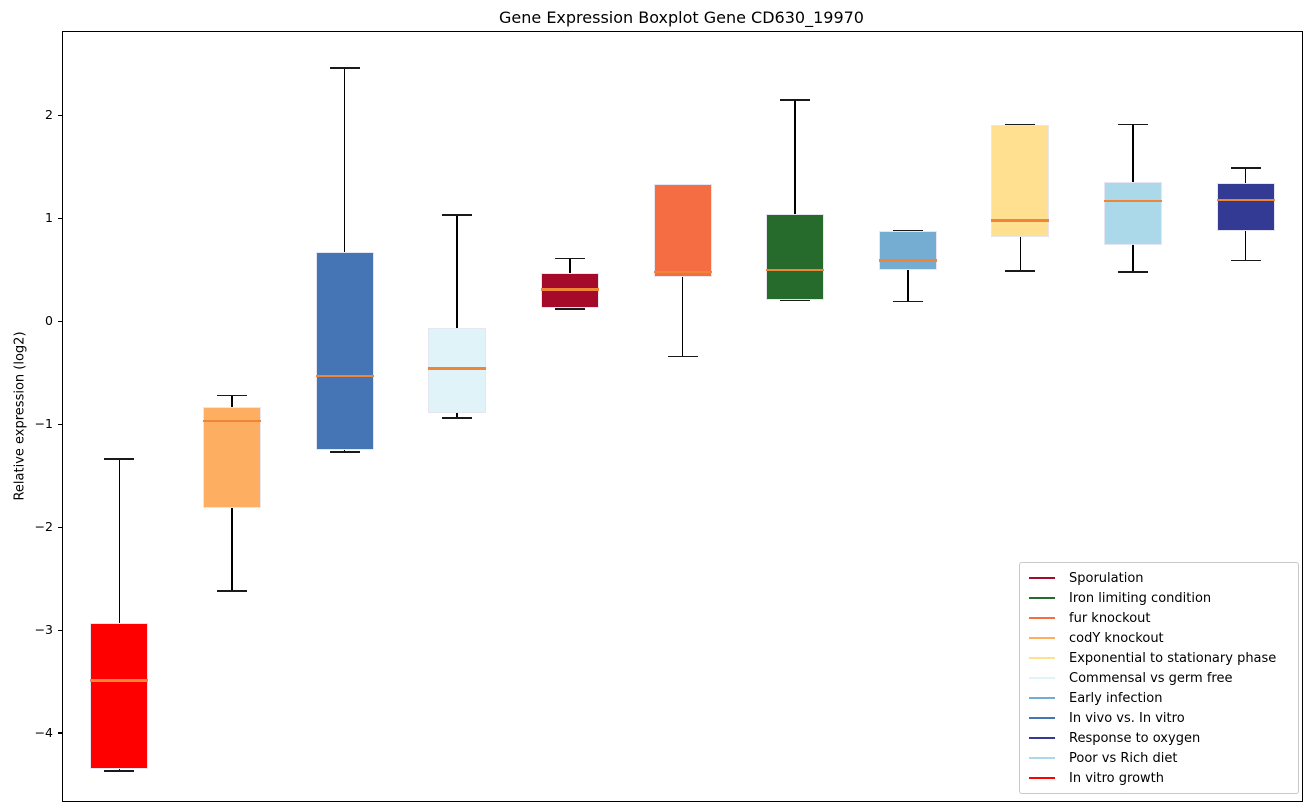 The height and width of the screenshot is (812, 1309). I want to click on box-iron-limiting-condition, so click(795, 257).